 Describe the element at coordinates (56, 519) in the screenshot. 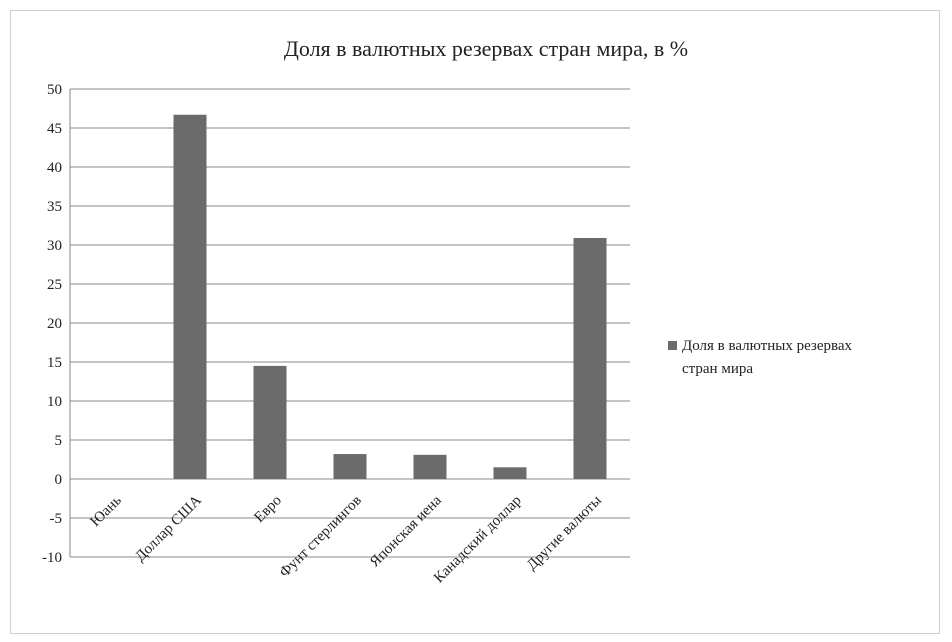

I see `y-tick-label: -5` at that location.